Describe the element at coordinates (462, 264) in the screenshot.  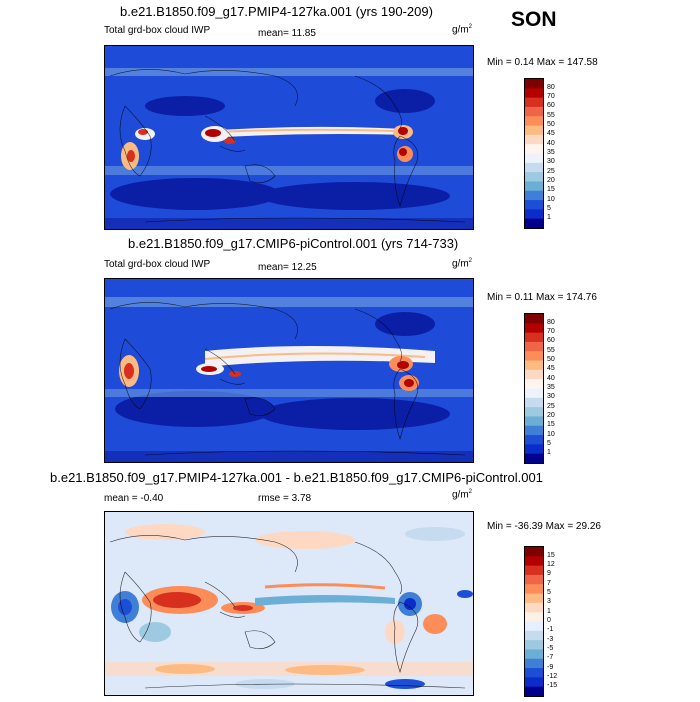
I see `panel2-units: g/m2` at that location.